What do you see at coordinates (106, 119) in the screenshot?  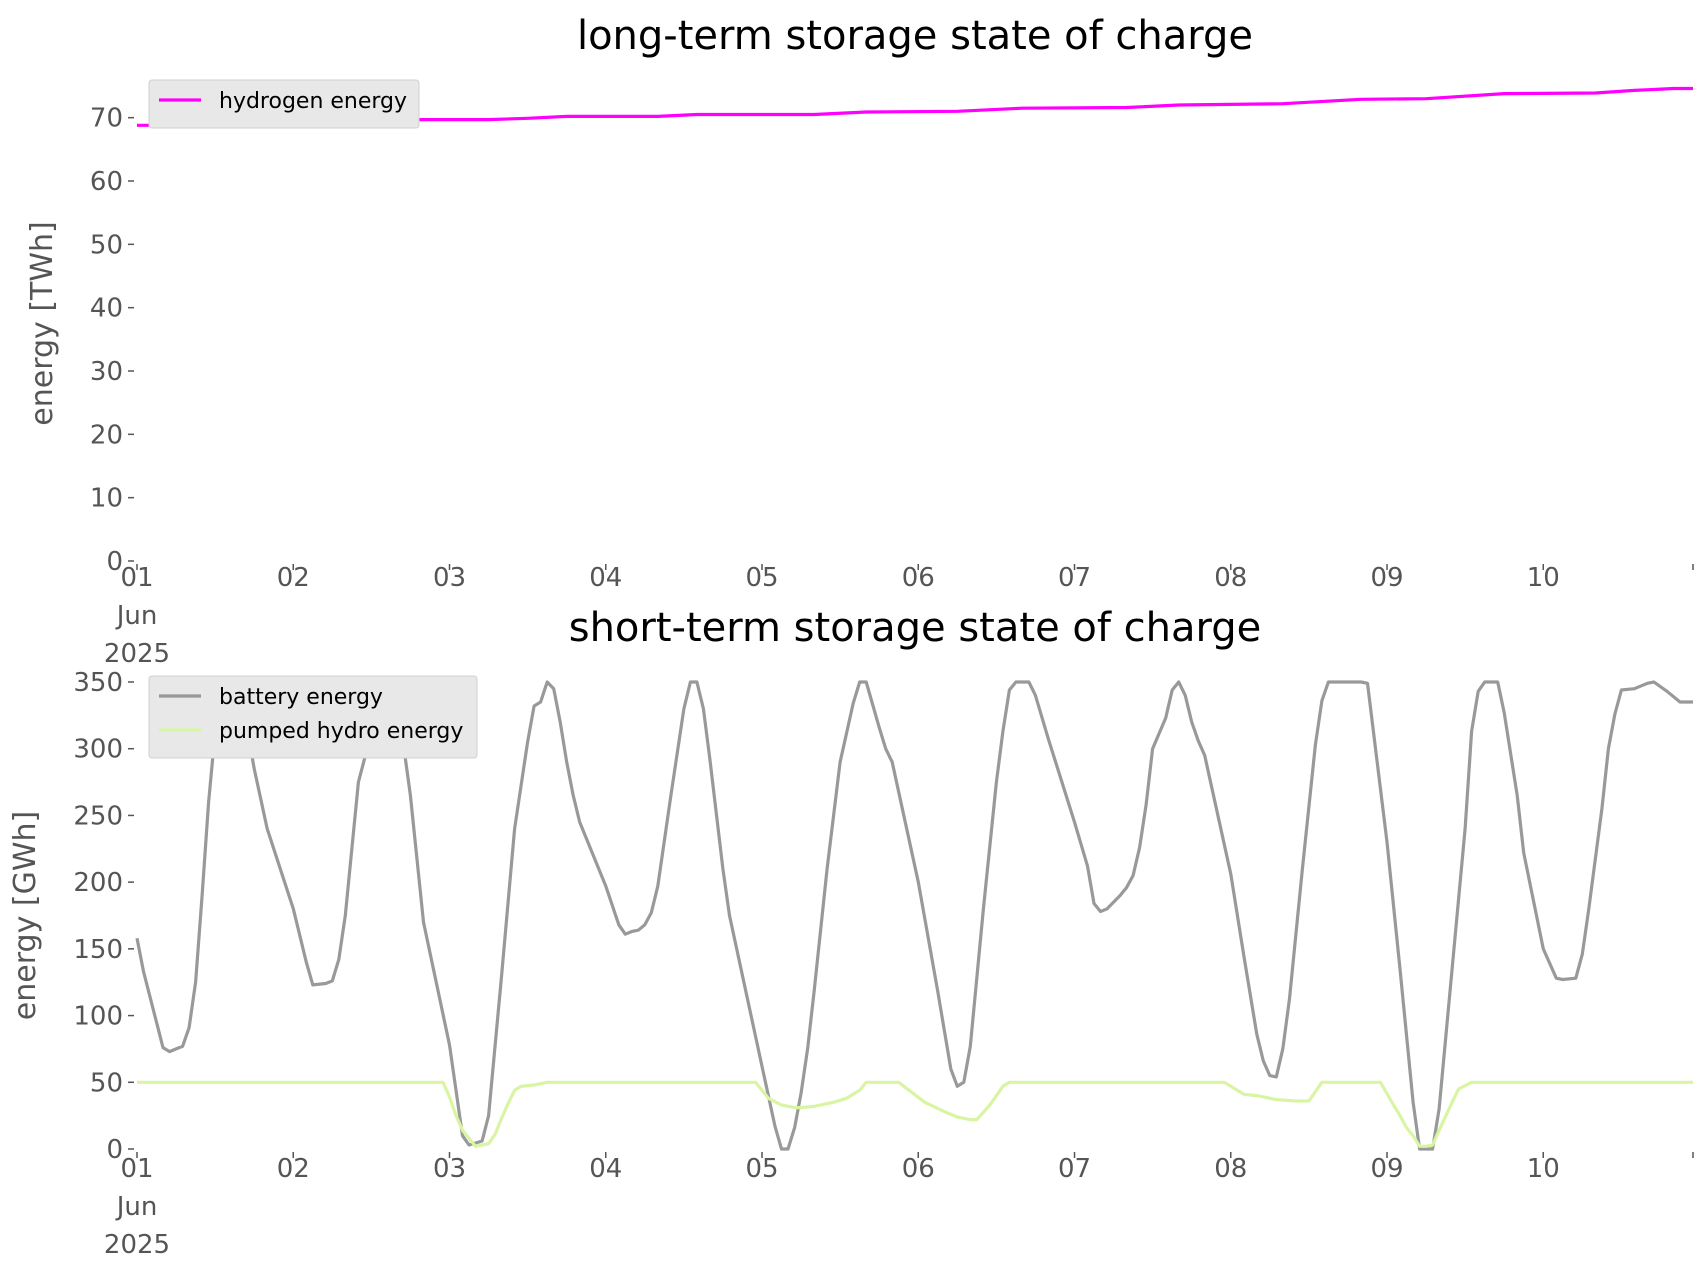 I see `y-tick-label: 70` at bounding box center [106, 119].